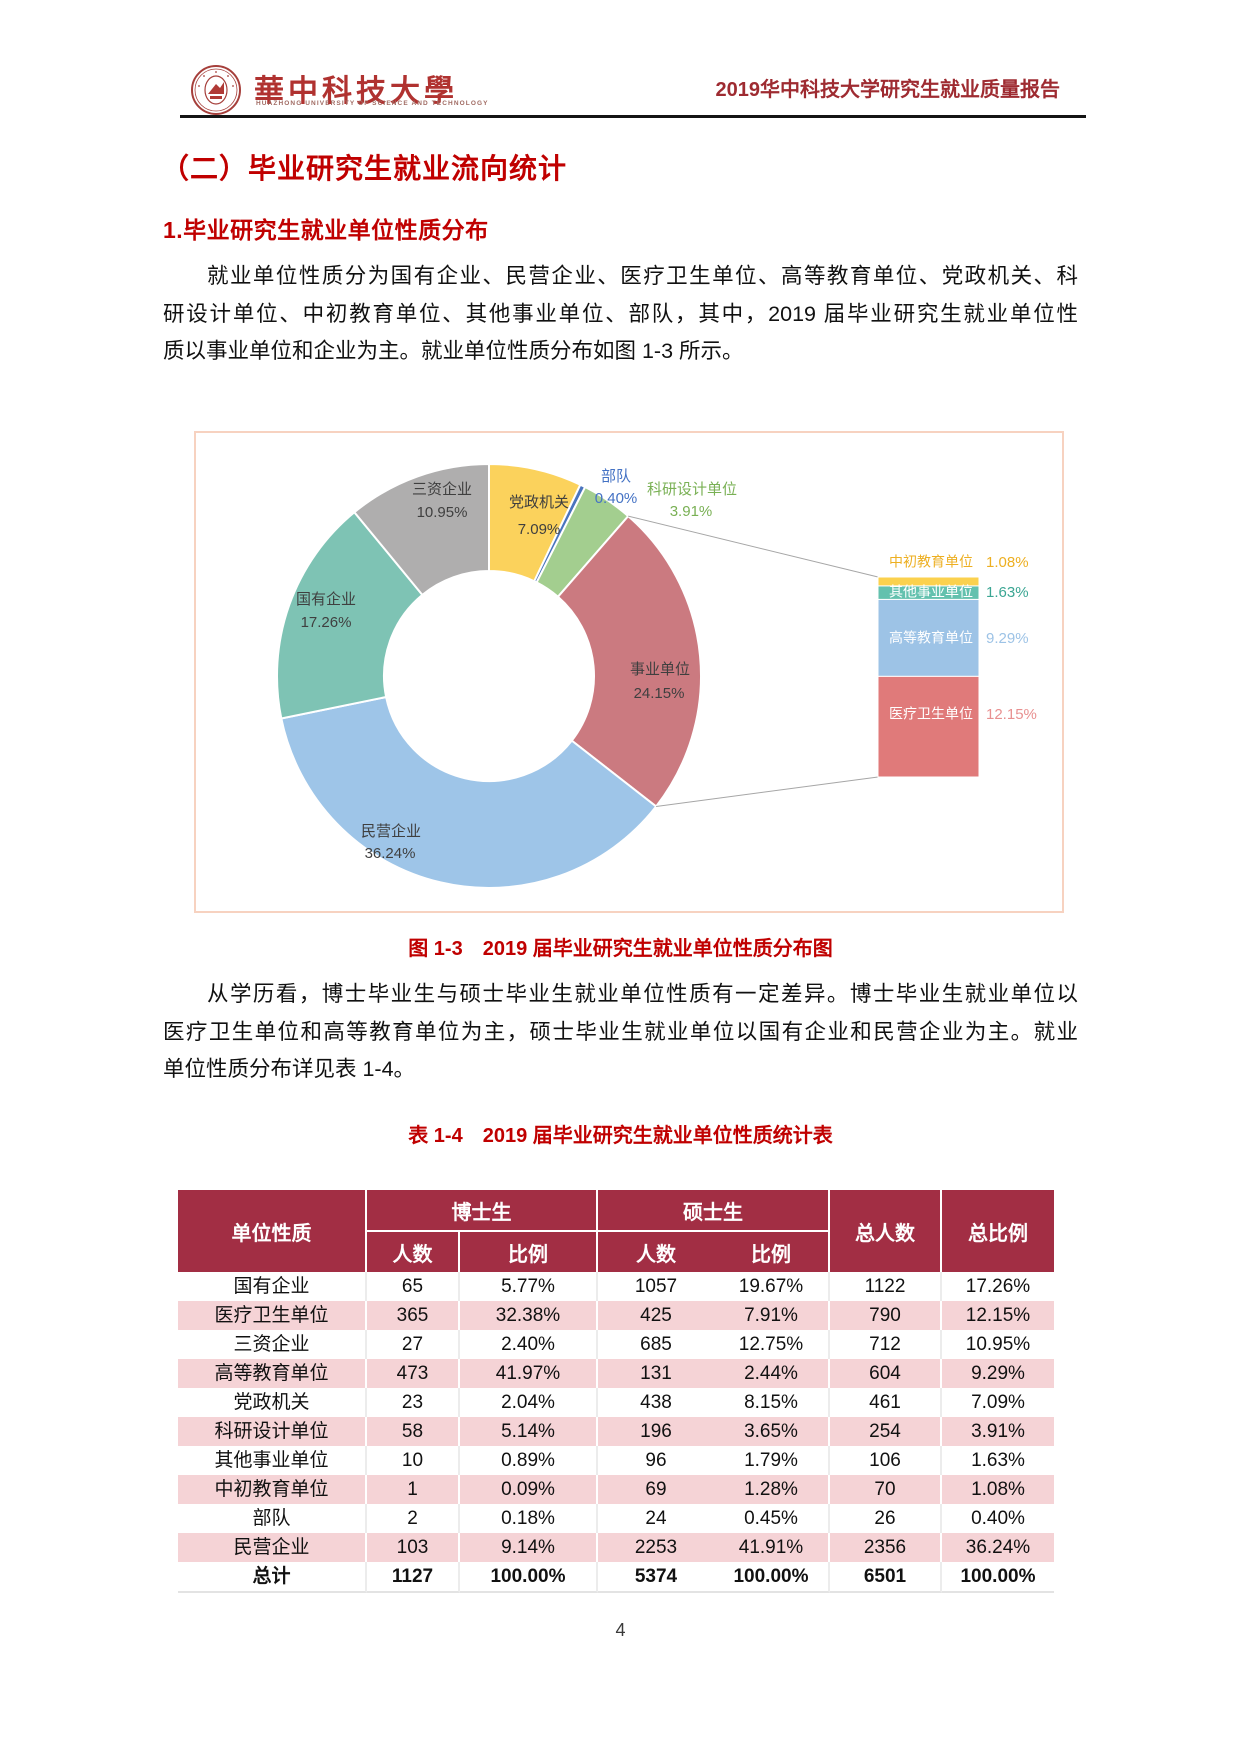  Describe the element at coordinates (620, 1630) in the screenshot. I see `page-number: 4` at that location.